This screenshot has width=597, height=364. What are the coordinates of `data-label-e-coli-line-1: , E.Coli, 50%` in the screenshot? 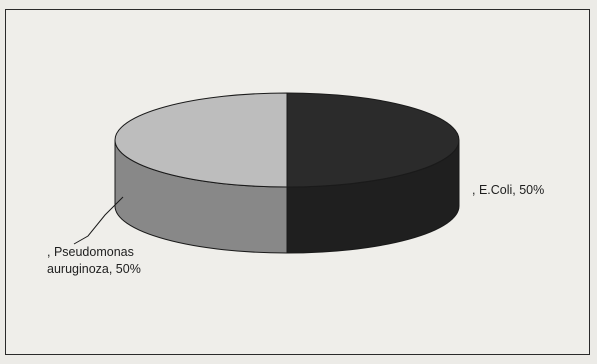 It's located at (508, 190).